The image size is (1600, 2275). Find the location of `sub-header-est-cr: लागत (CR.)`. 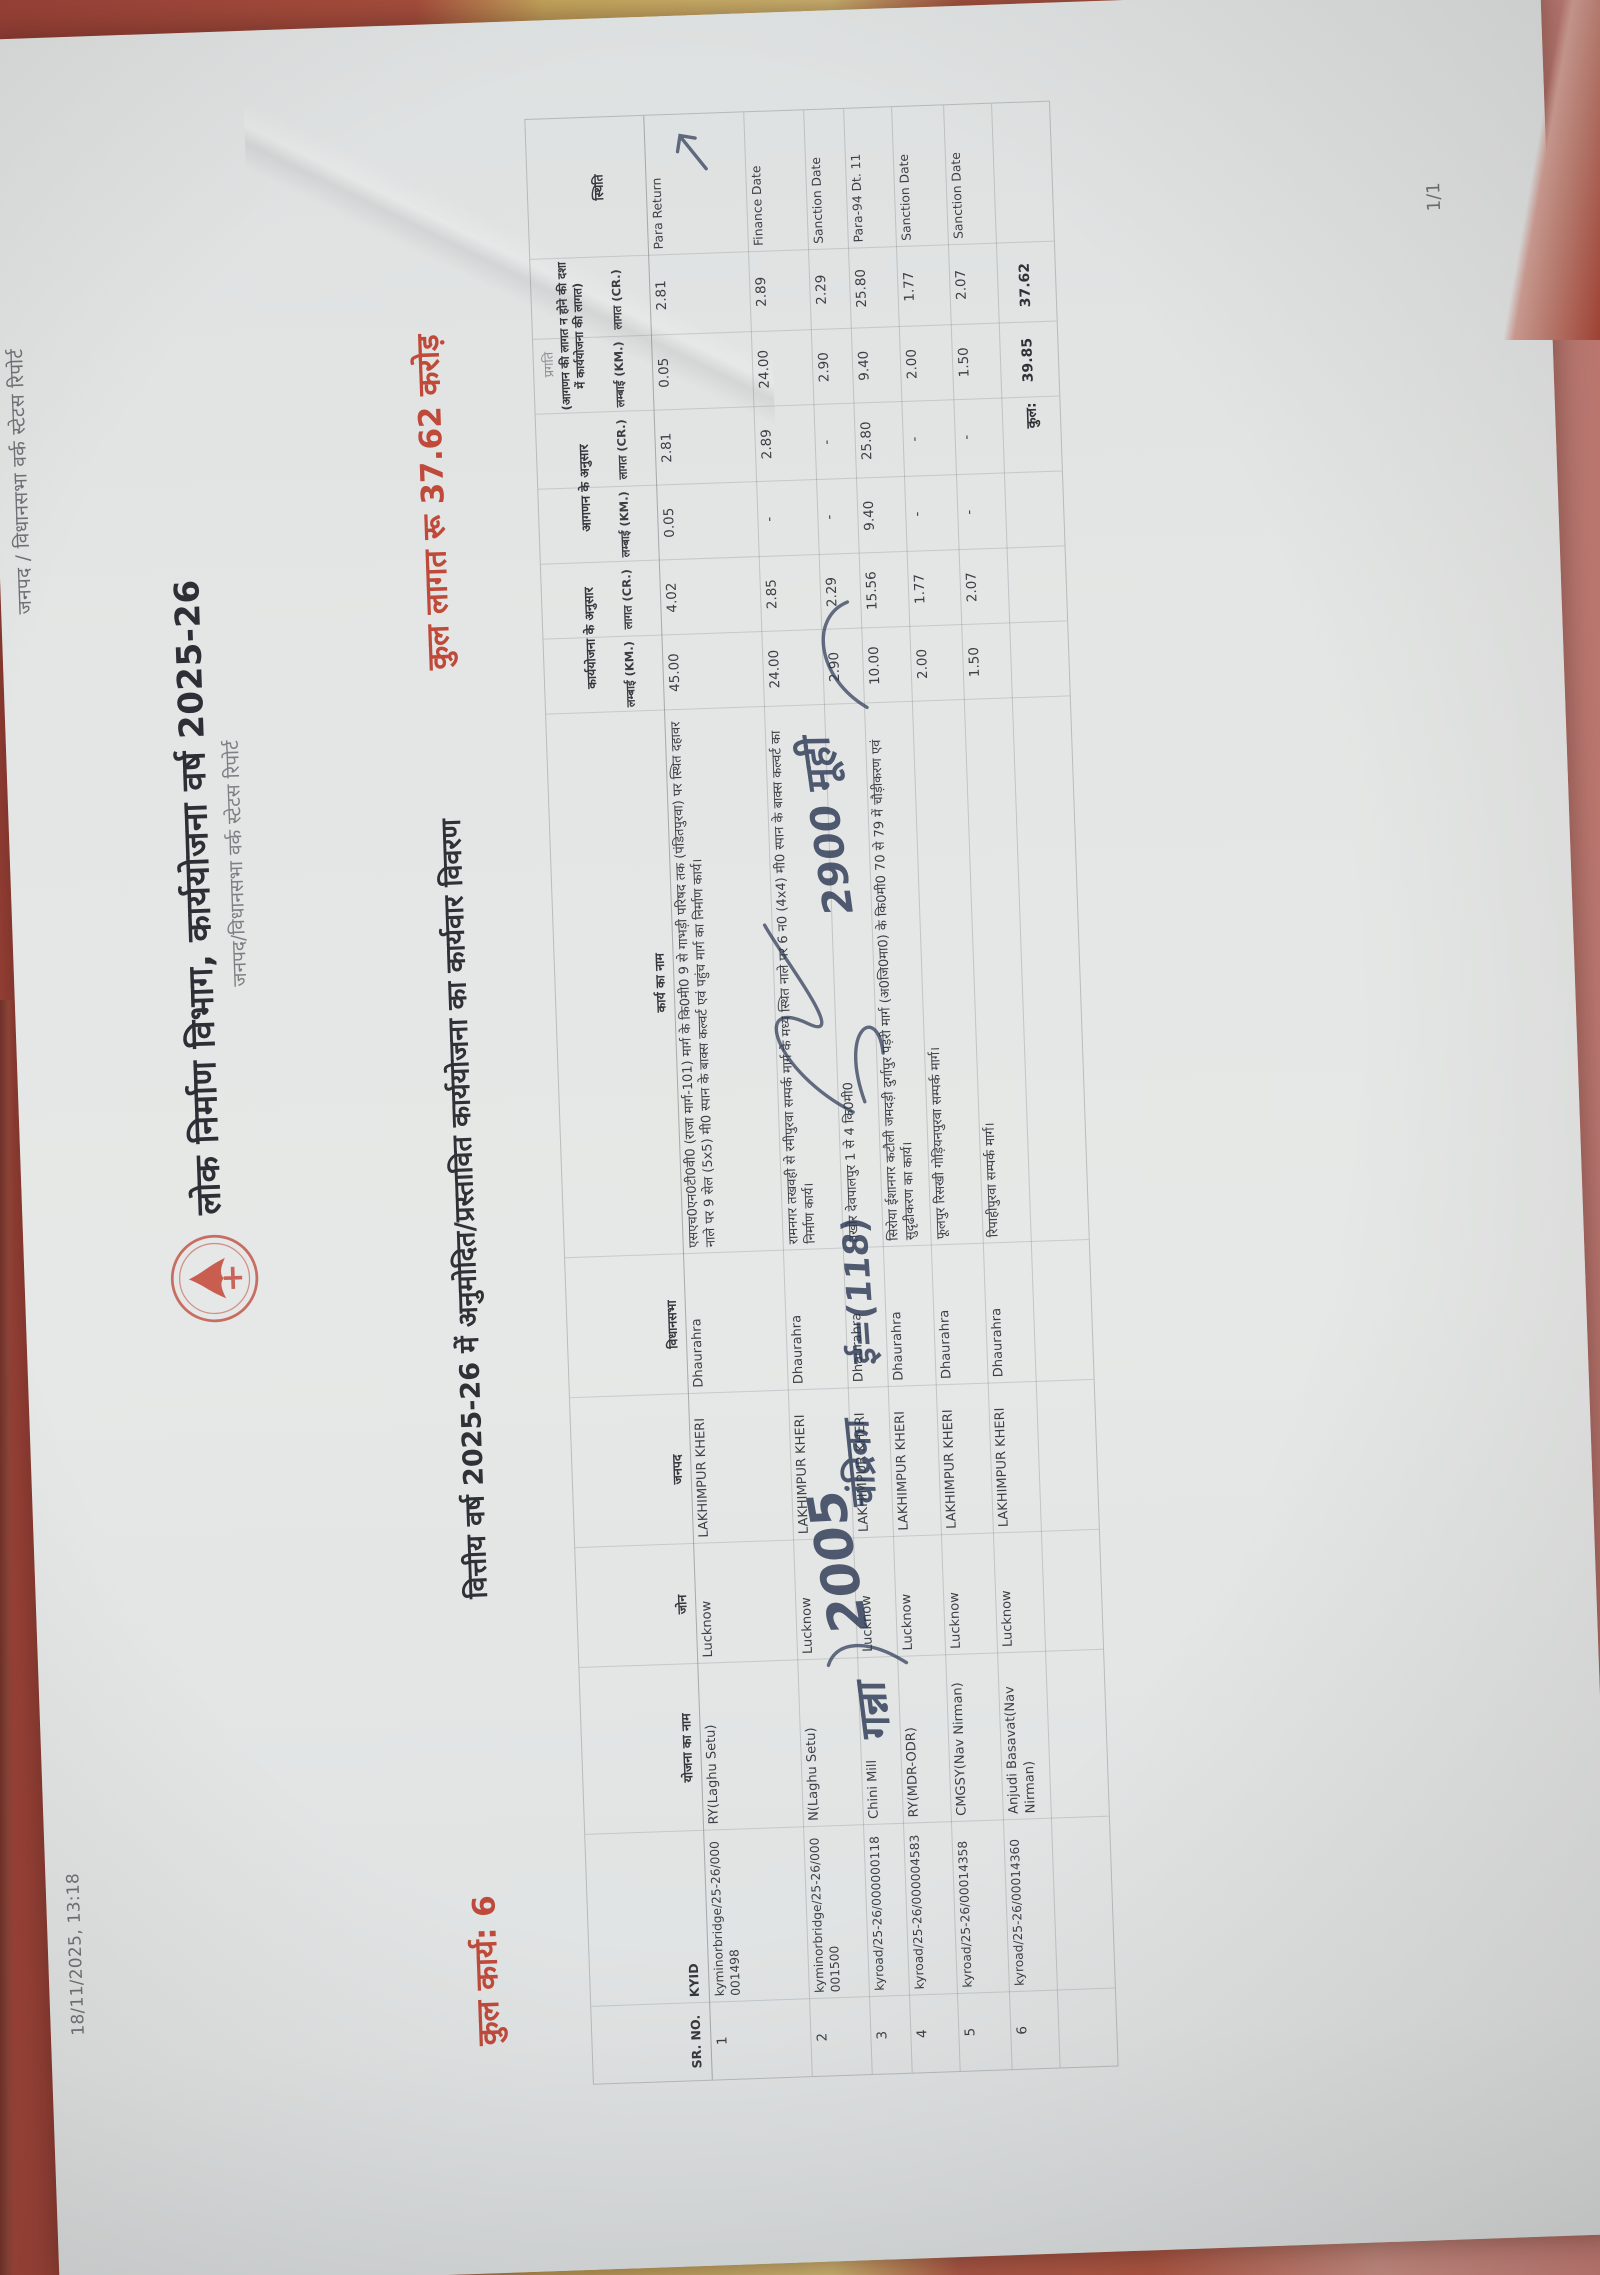

sub-header-est-cr: लागत (CR.) is located at coordinates (621, 449).